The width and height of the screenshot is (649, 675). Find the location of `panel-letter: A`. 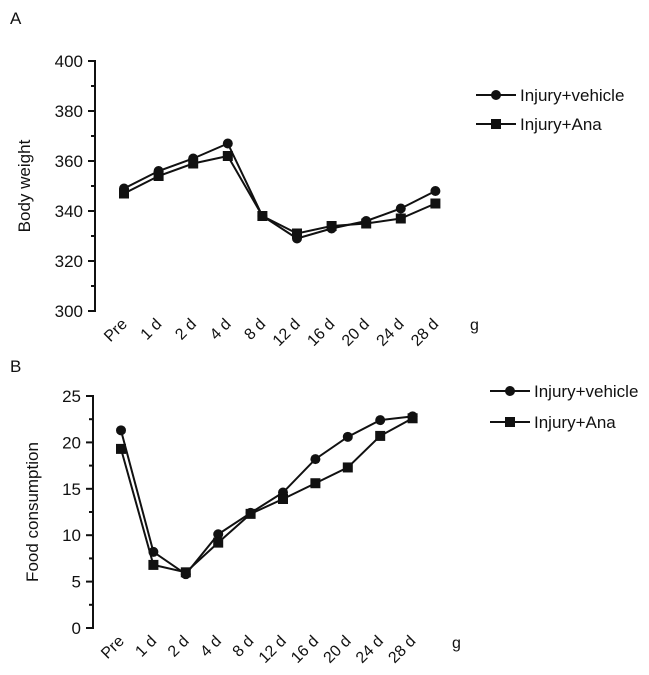

panel-letter: A is located at coordinates (16, 18).